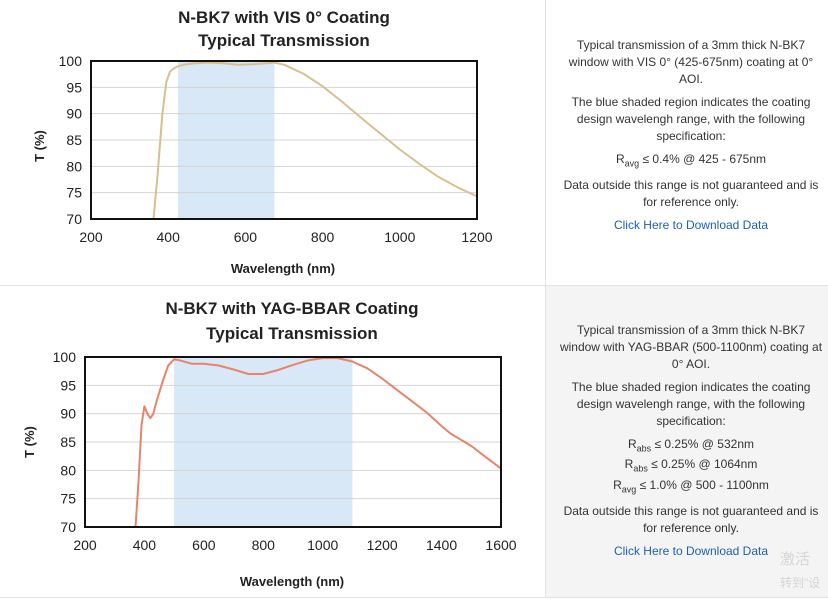  Describe the element at coordinates (795, 559) in the screenshot. I see `watermark-line1: 激活` at that location.